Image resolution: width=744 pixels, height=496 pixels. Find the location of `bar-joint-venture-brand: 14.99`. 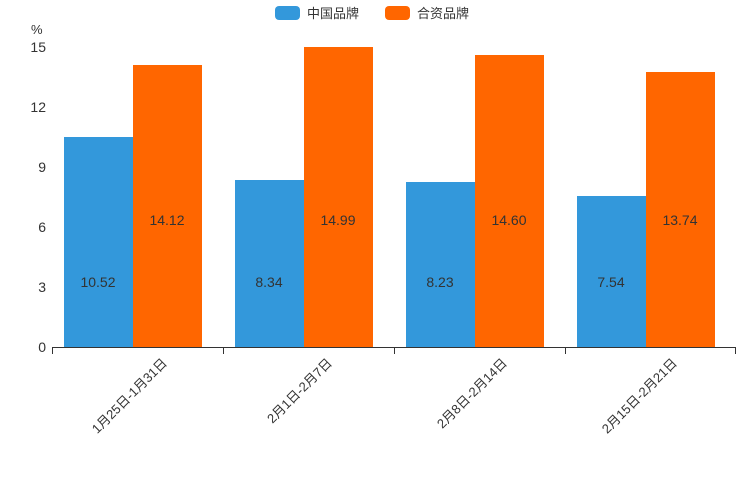

bar-joint-venture-brand: 14.99 is located at coordinates (338, 197).